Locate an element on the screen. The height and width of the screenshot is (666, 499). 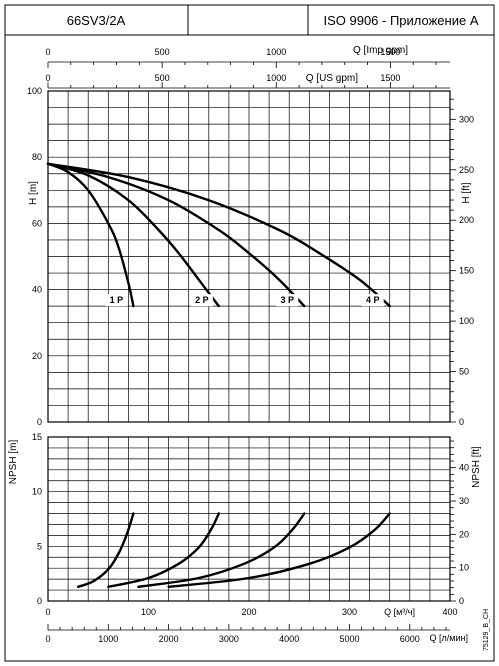
bottom-axis-lpm-tick-label: 4000 is located at coordinates (289, 639).